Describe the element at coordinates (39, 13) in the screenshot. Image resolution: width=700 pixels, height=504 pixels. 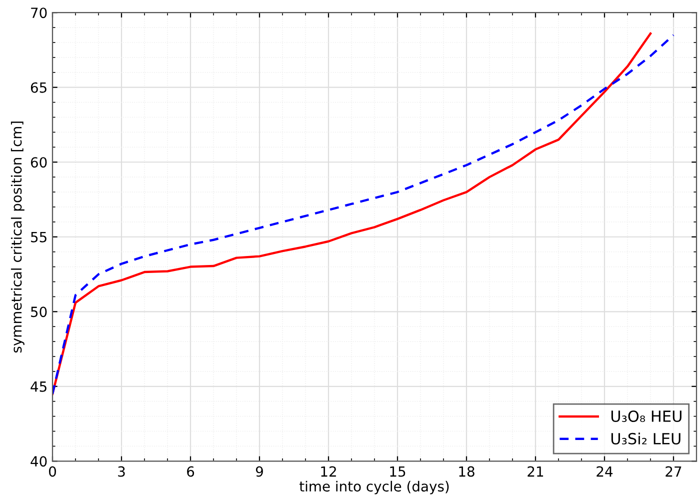
I see `y-tick-label: 70` at that location.